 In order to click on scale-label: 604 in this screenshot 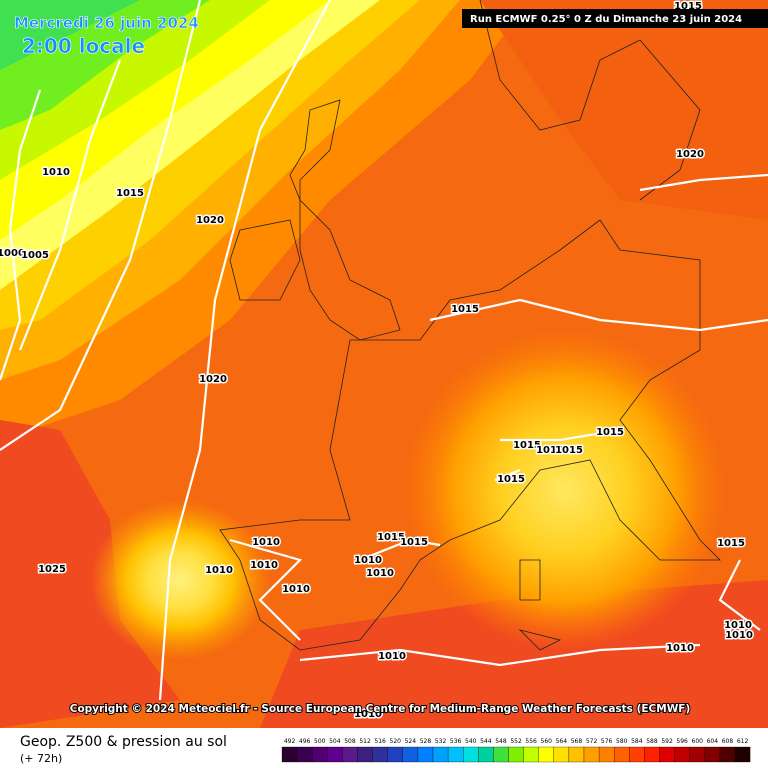, I will do `click(713, 741)`.